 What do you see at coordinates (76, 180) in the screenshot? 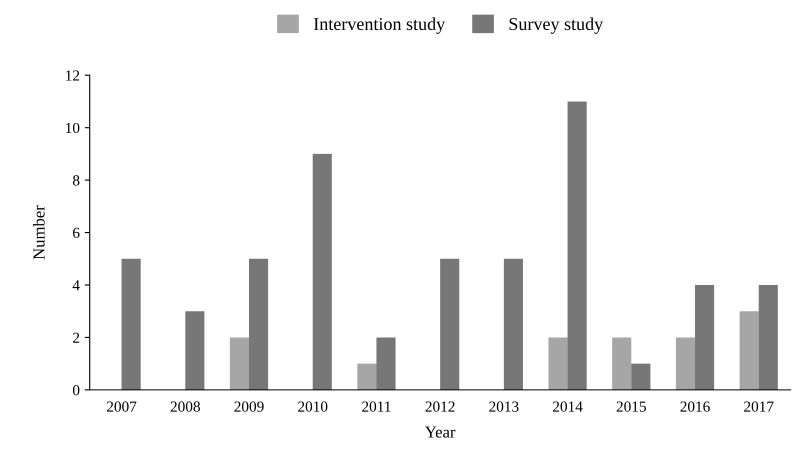
I see `y-tick-label: 8` at bounding box center [76, 180].